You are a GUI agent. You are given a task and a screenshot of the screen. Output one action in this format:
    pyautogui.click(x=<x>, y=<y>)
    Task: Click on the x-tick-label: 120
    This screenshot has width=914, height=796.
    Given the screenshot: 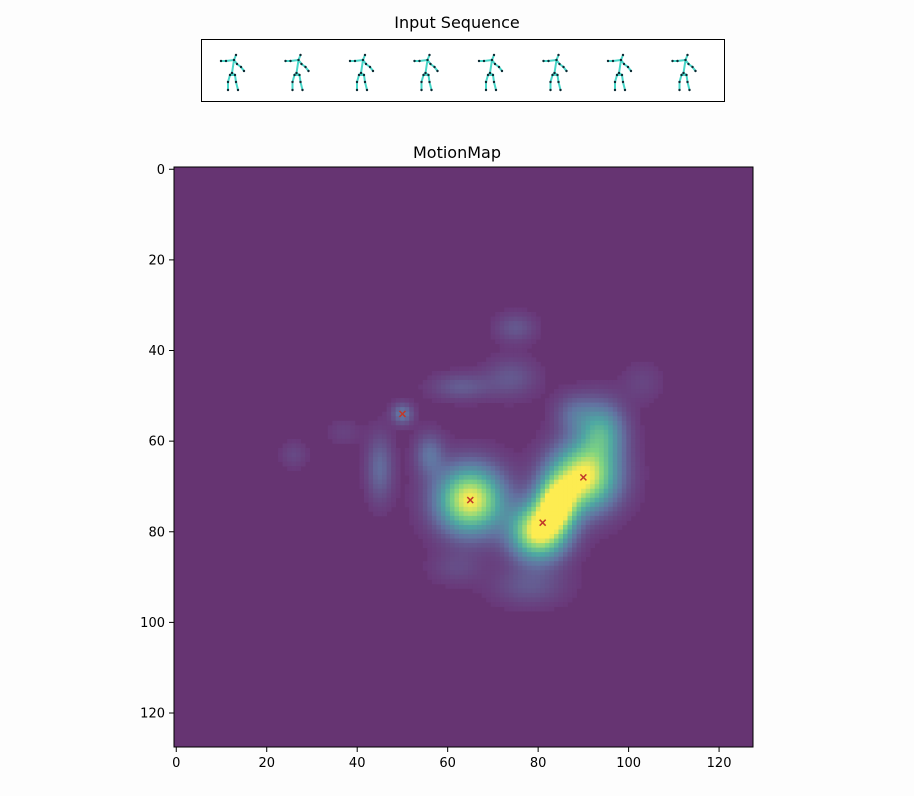 What is the action you would take?
    pyautogui.click(x=719, y=763)
    